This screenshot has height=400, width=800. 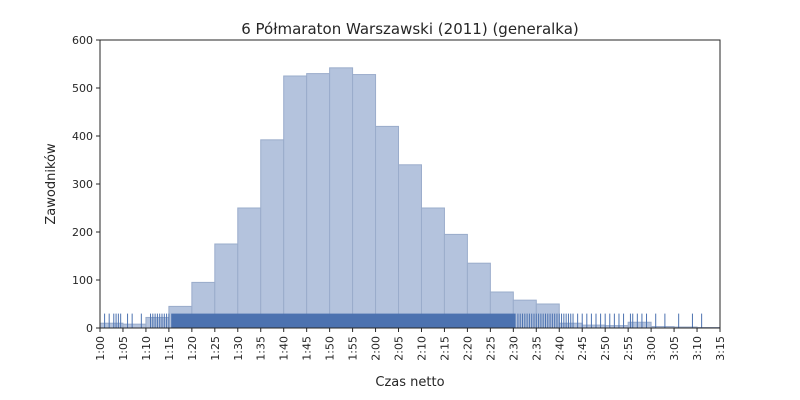 What do you see at coordinates (330, 348) in the screenshot?
I see `x-tick-label: 1:50` at bounding box center [330, 348].